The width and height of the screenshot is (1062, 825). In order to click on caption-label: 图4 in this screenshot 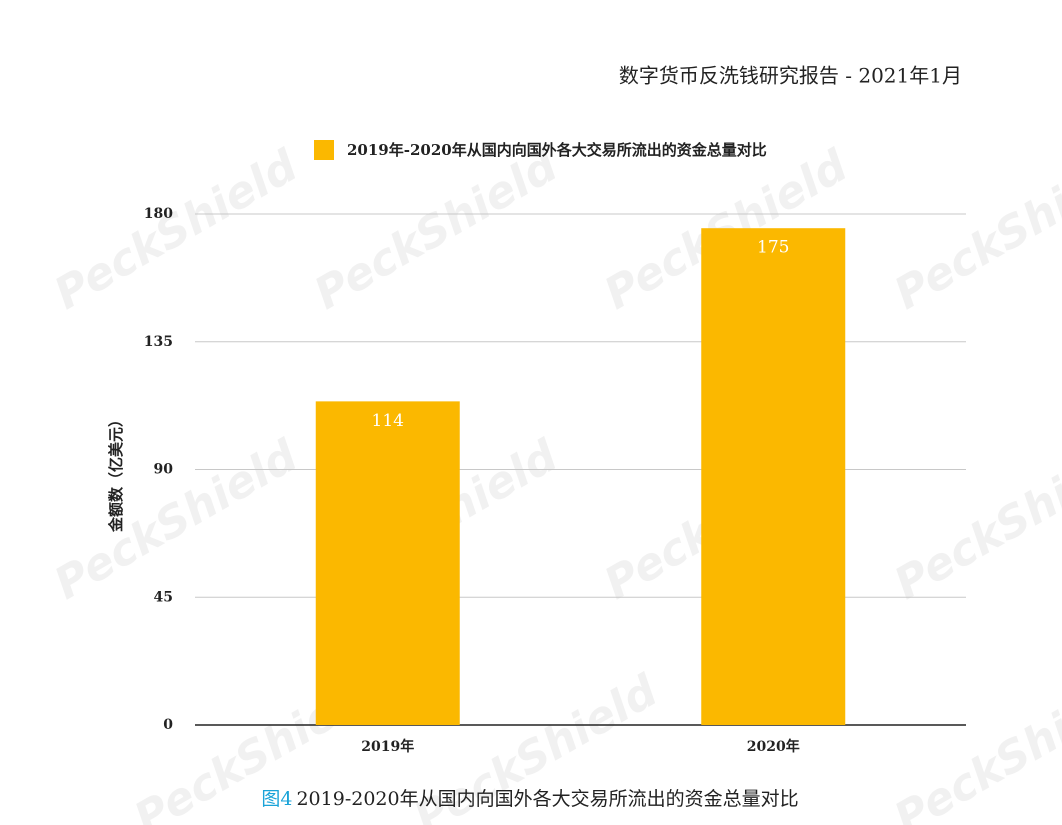, I will do `click(276, 799)`.